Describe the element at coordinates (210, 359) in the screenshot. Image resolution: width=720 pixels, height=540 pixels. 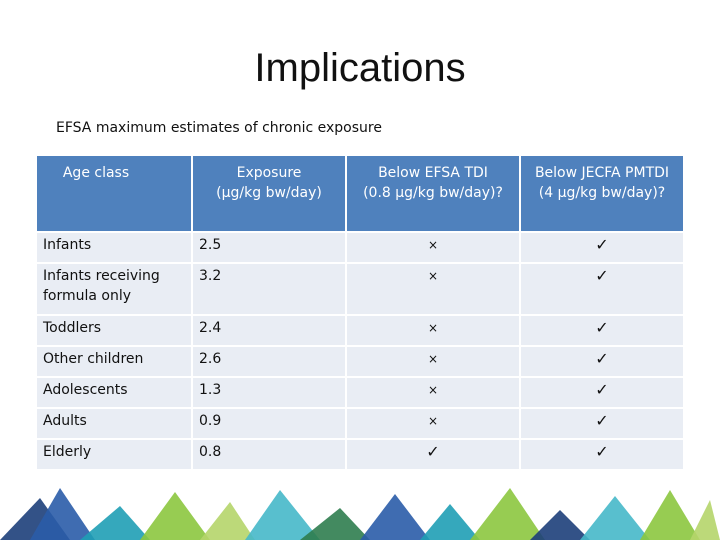
I see `exposure-cell-value: 2.6` at that location.